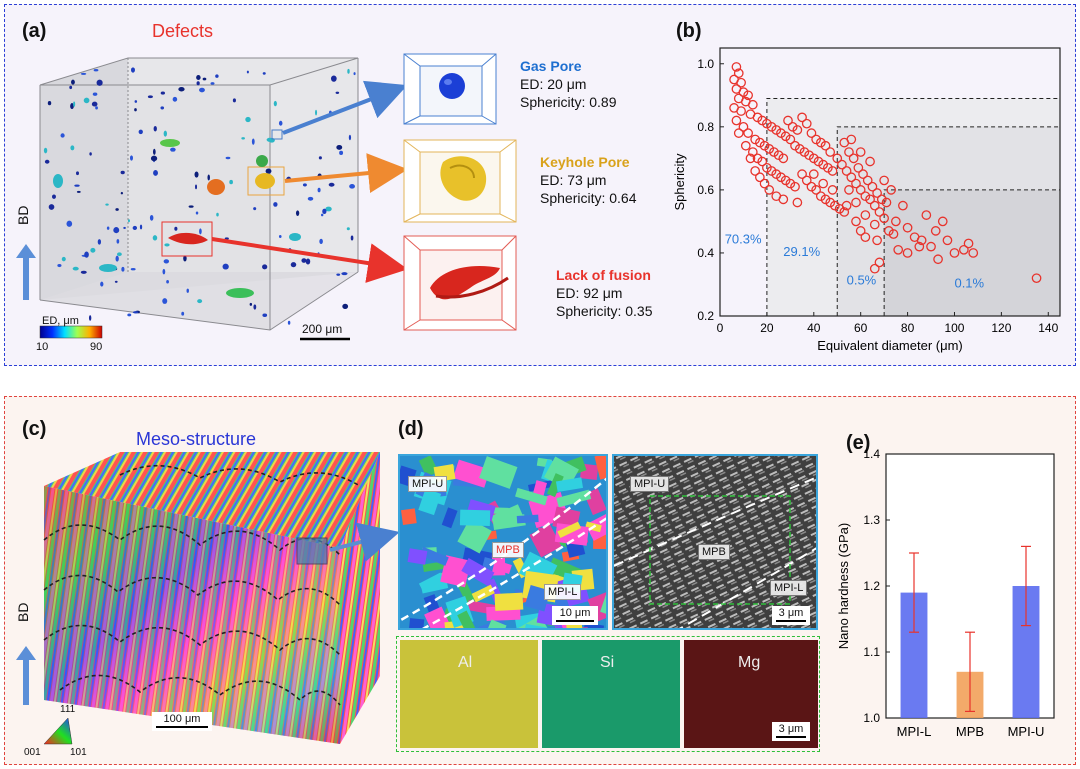 This screenshot has width=1080, height=769. What do you see at coordinates (1001, 328) in the screenshot?
I see `x-tick-label: 120` at bounding box center [1001, 328].